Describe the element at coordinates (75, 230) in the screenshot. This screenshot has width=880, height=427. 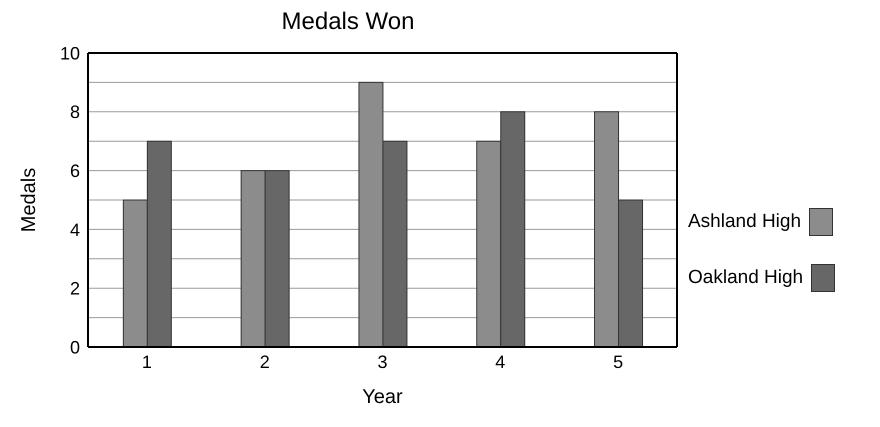
I see `y-tick-label: 4` at that location.